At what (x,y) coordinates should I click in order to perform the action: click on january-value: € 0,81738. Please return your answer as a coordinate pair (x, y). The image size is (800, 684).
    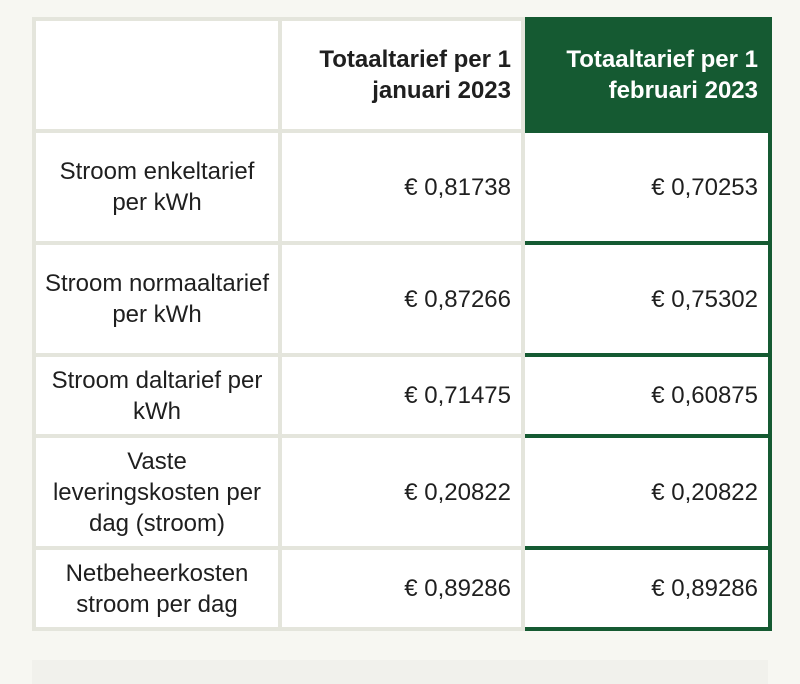
    Looking at the image, I should click on (401, 187).